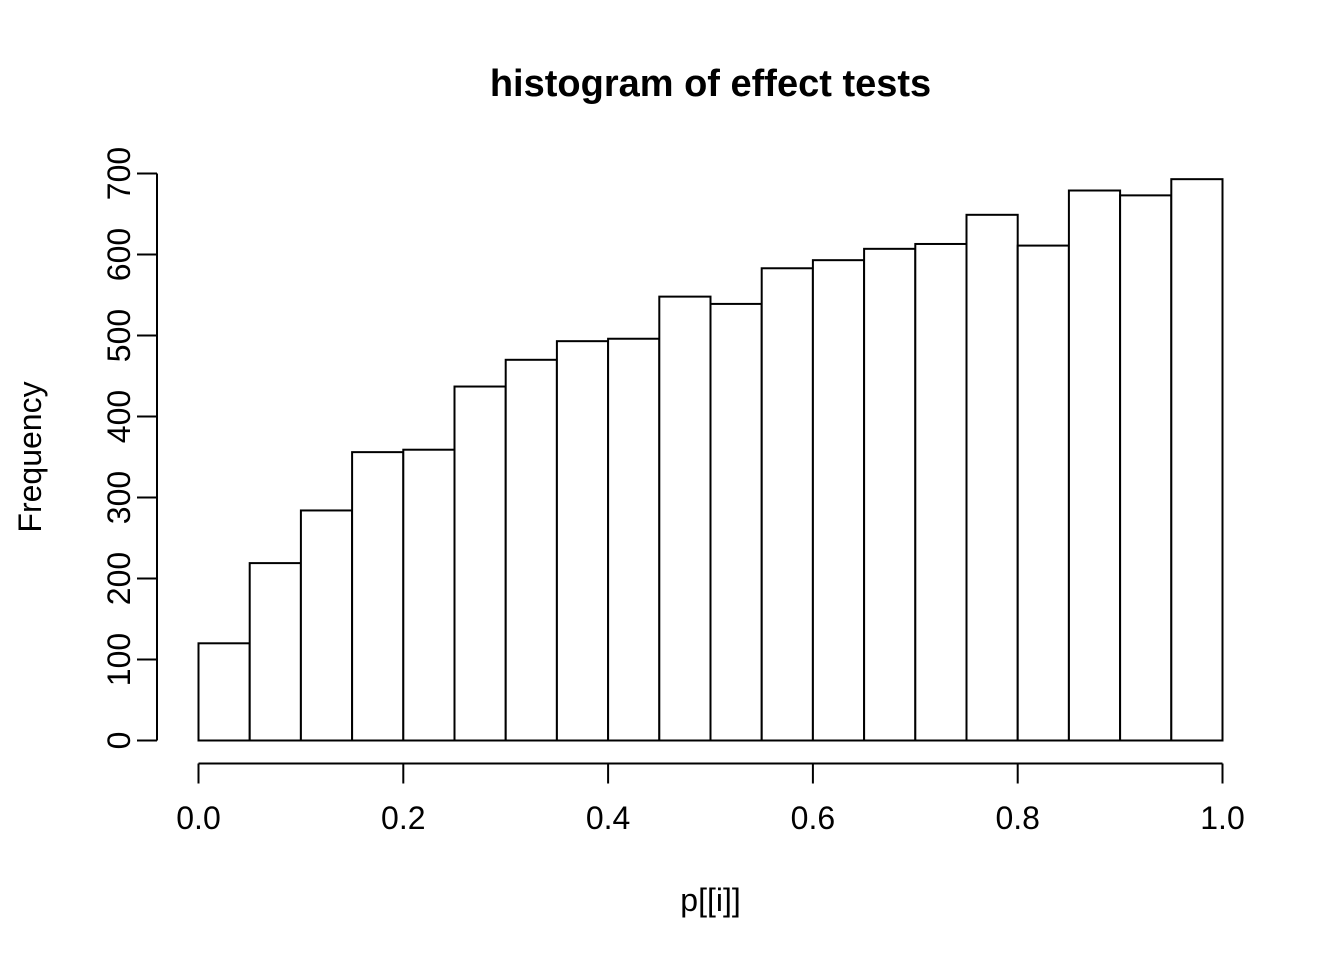 The height and width of the screenshot is (960, 1344). I want to click on y-tick-label-700: 700, so click(119, 173).